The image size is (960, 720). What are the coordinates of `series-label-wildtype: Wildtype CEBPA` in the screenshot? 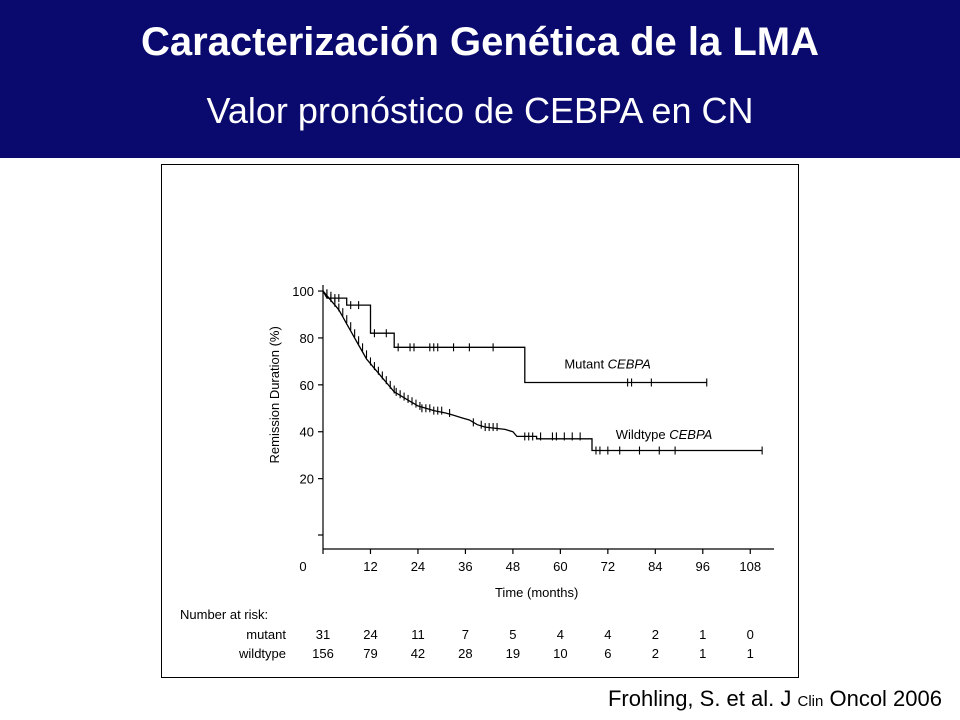 It's located at (664, 434).